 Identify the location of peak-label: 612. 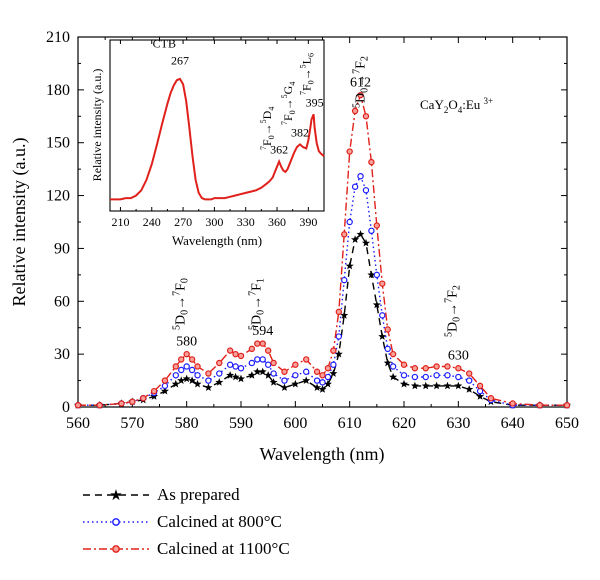
(360, 82).